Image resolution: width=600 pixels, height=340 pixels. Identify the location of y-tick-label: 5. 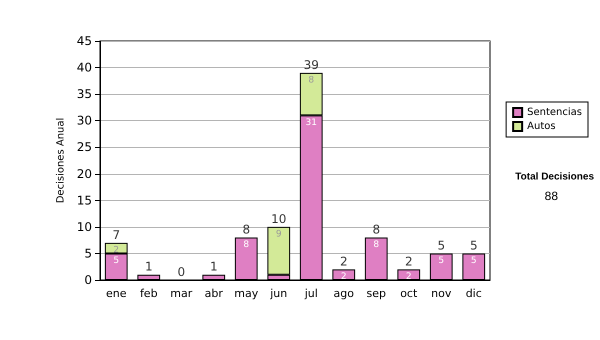
(88, 253).